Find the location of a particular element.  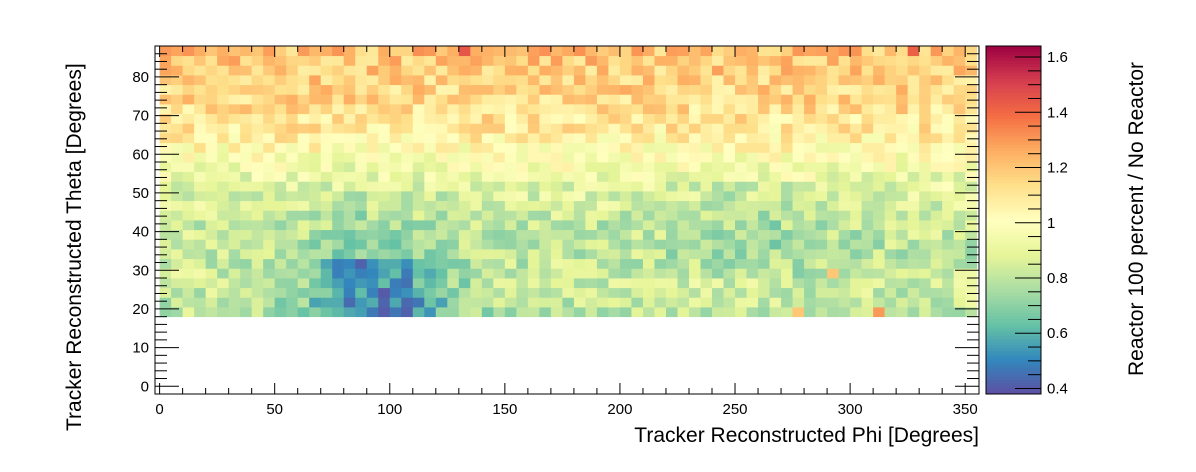

x-tick-label: 350 is located at coordinates (965, 409).